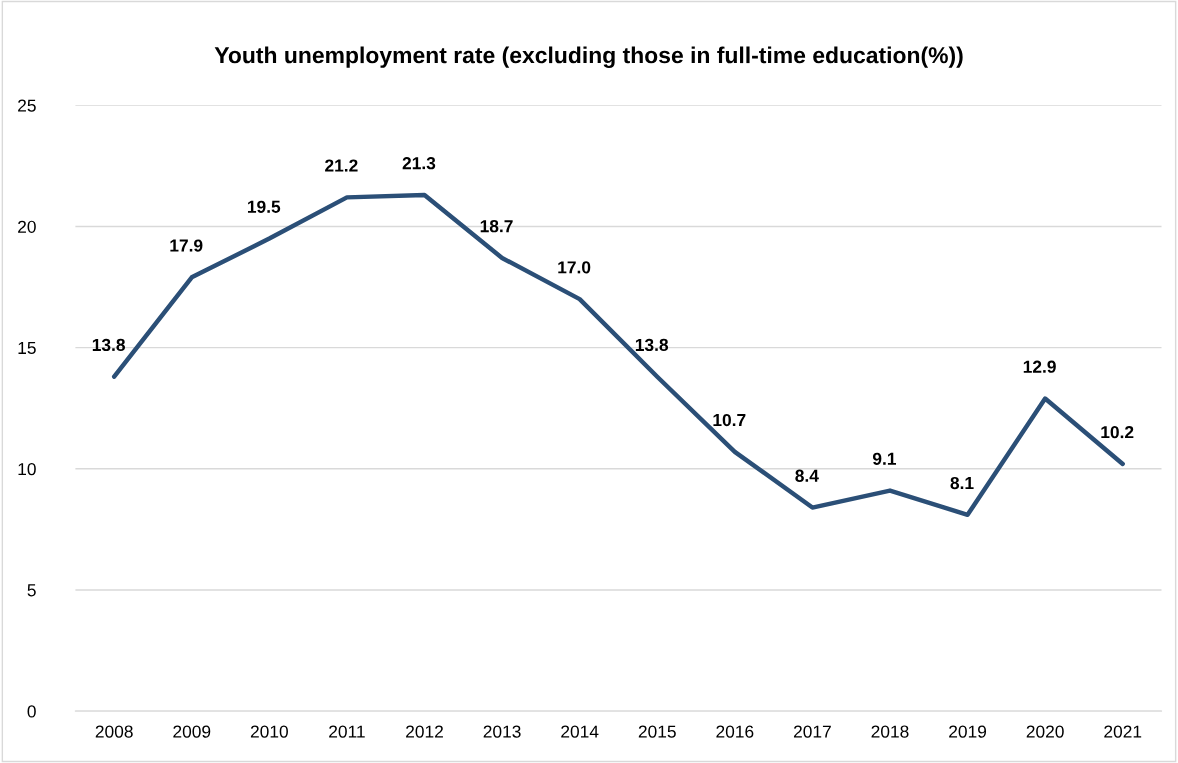  What do you see at coordinates (496, 226) in the screenshot?
I see `text: 18.7` at bounding box center [496, 226].